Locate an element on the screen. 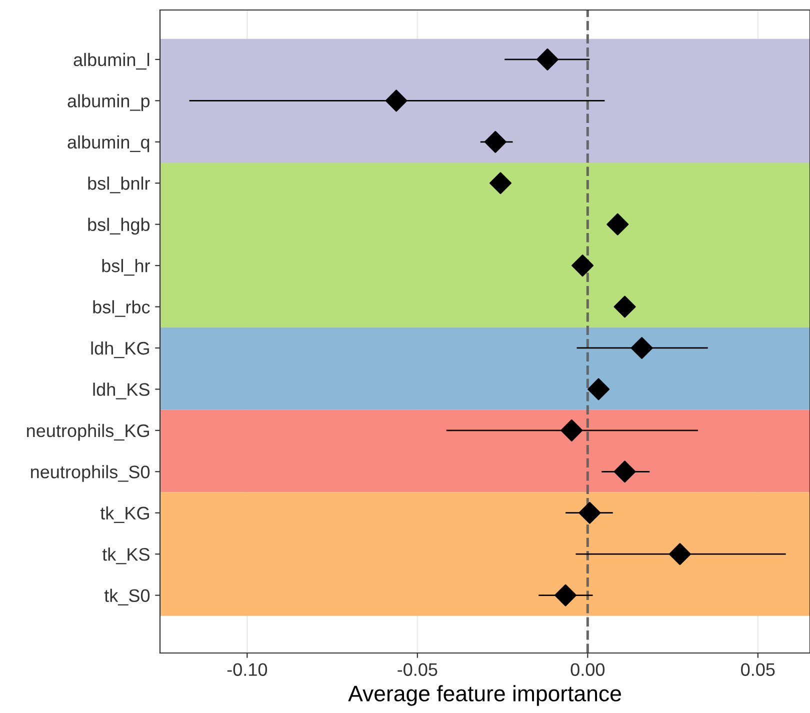 The height and width of the screenshot is (713, 810). y-tick-label: ldh_KG is located at coordinates (120, 349).